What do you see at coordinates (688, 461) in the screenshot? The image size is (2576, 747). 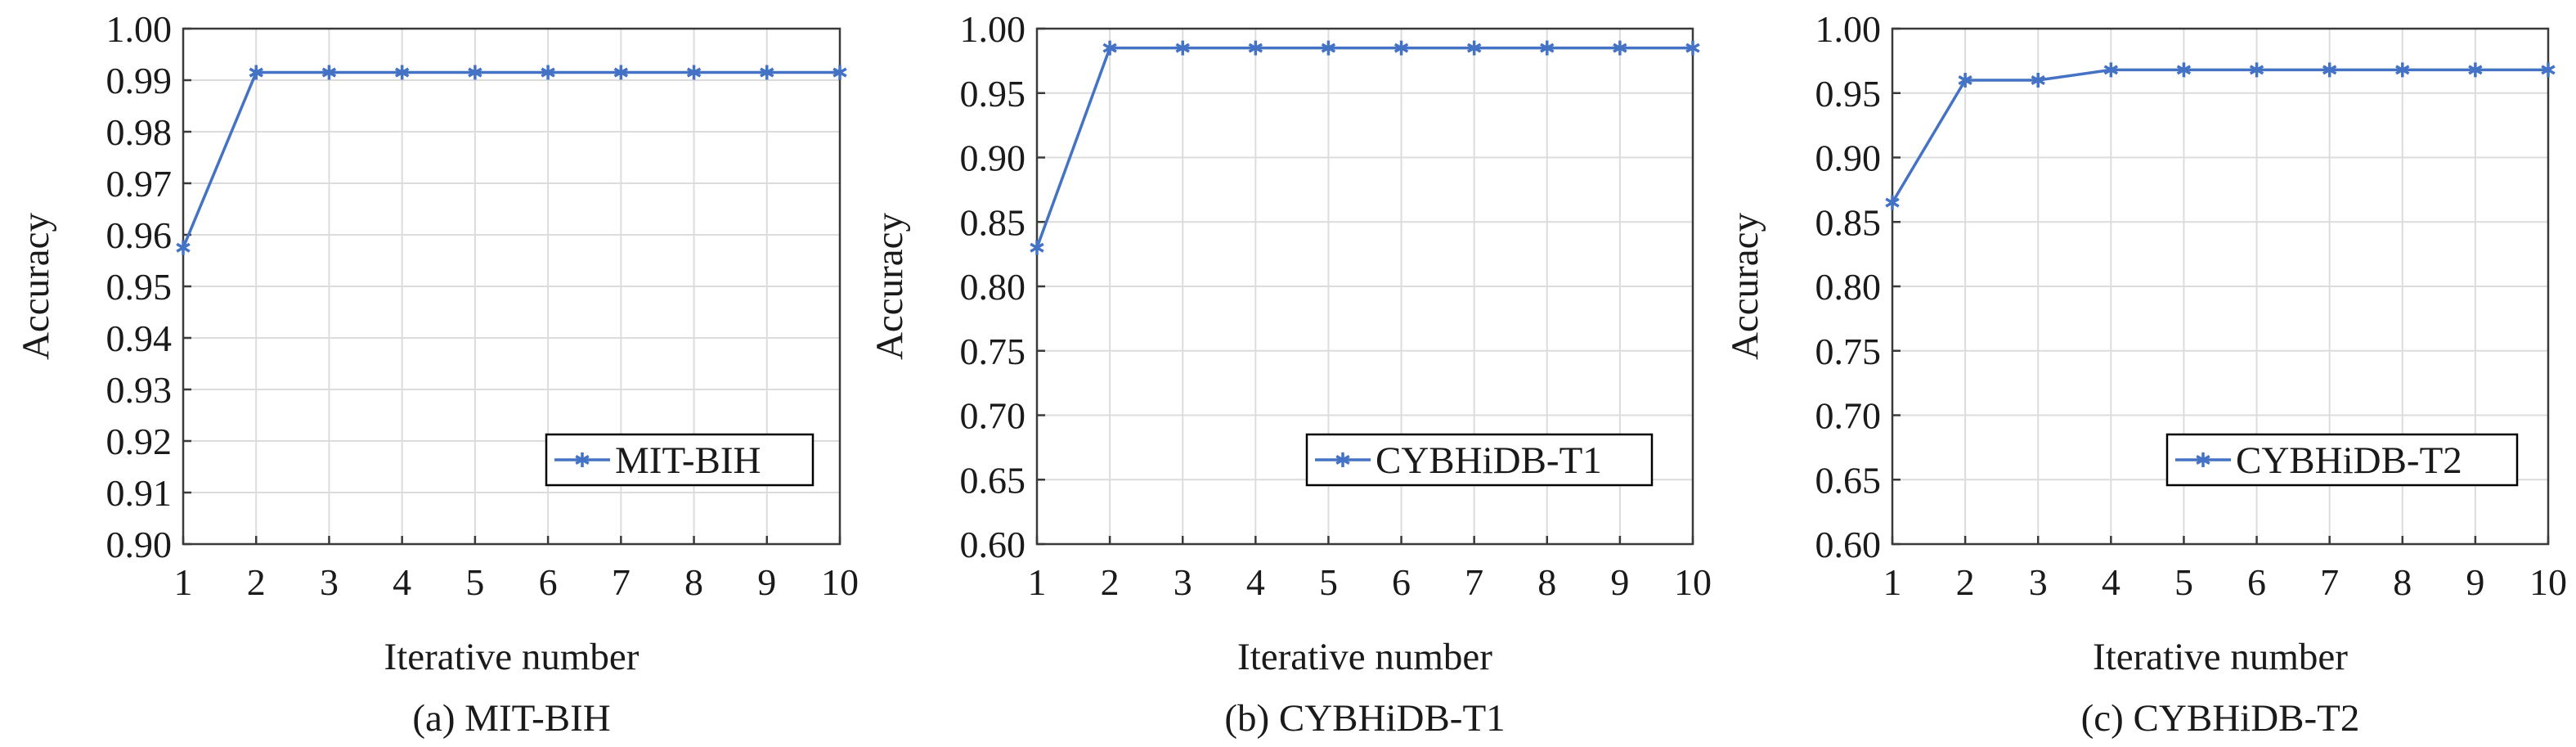 I see `legend-label: MIT-BIH` at bounding box center [688, 461].